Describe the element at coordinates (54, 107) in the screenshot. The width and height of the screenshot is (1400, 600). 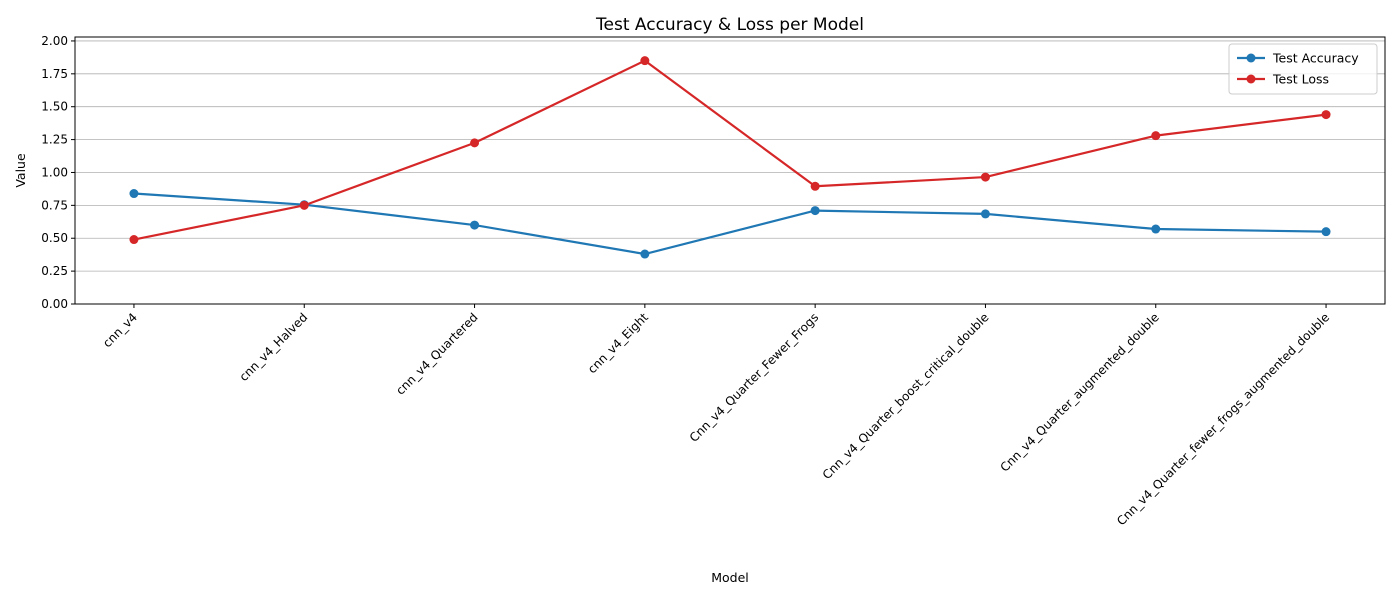
I see `y-tick-label: 1.50` at that location.